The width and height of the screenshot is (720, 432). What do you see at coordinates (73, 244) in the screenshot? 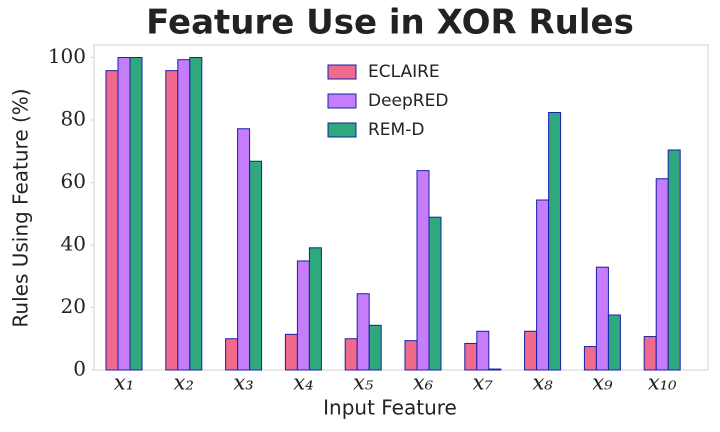
I see `y-tick-label: 40` at bounding box center [73, 244].